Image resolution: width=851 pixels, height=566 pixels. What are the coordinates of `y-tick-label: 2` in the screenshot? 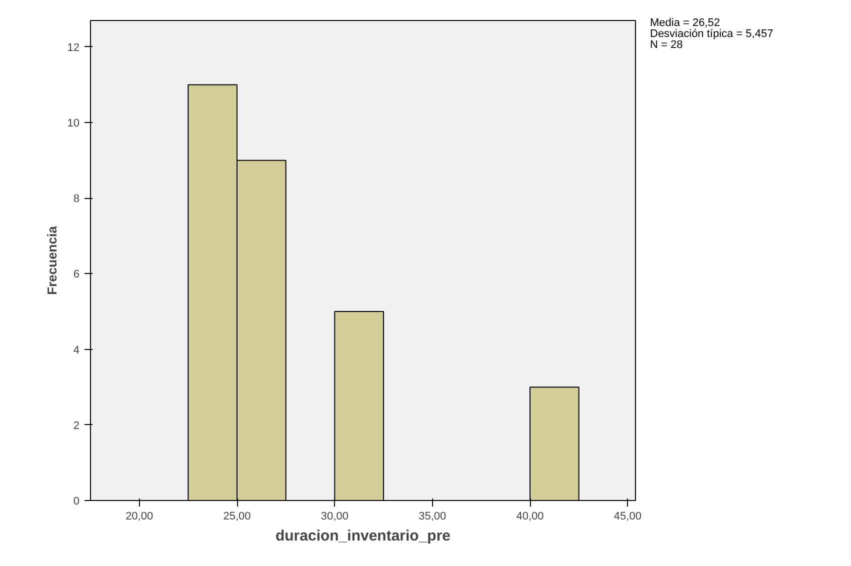 It's located at (76, 426).